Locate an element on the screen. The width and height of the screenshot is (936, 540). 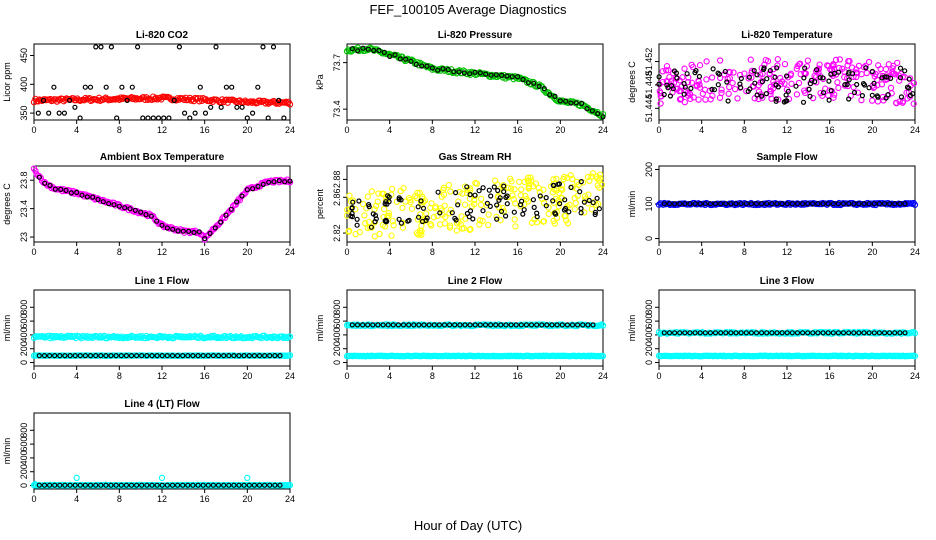
y-tick-label: 51.452 is located at coordinates (649, 62).